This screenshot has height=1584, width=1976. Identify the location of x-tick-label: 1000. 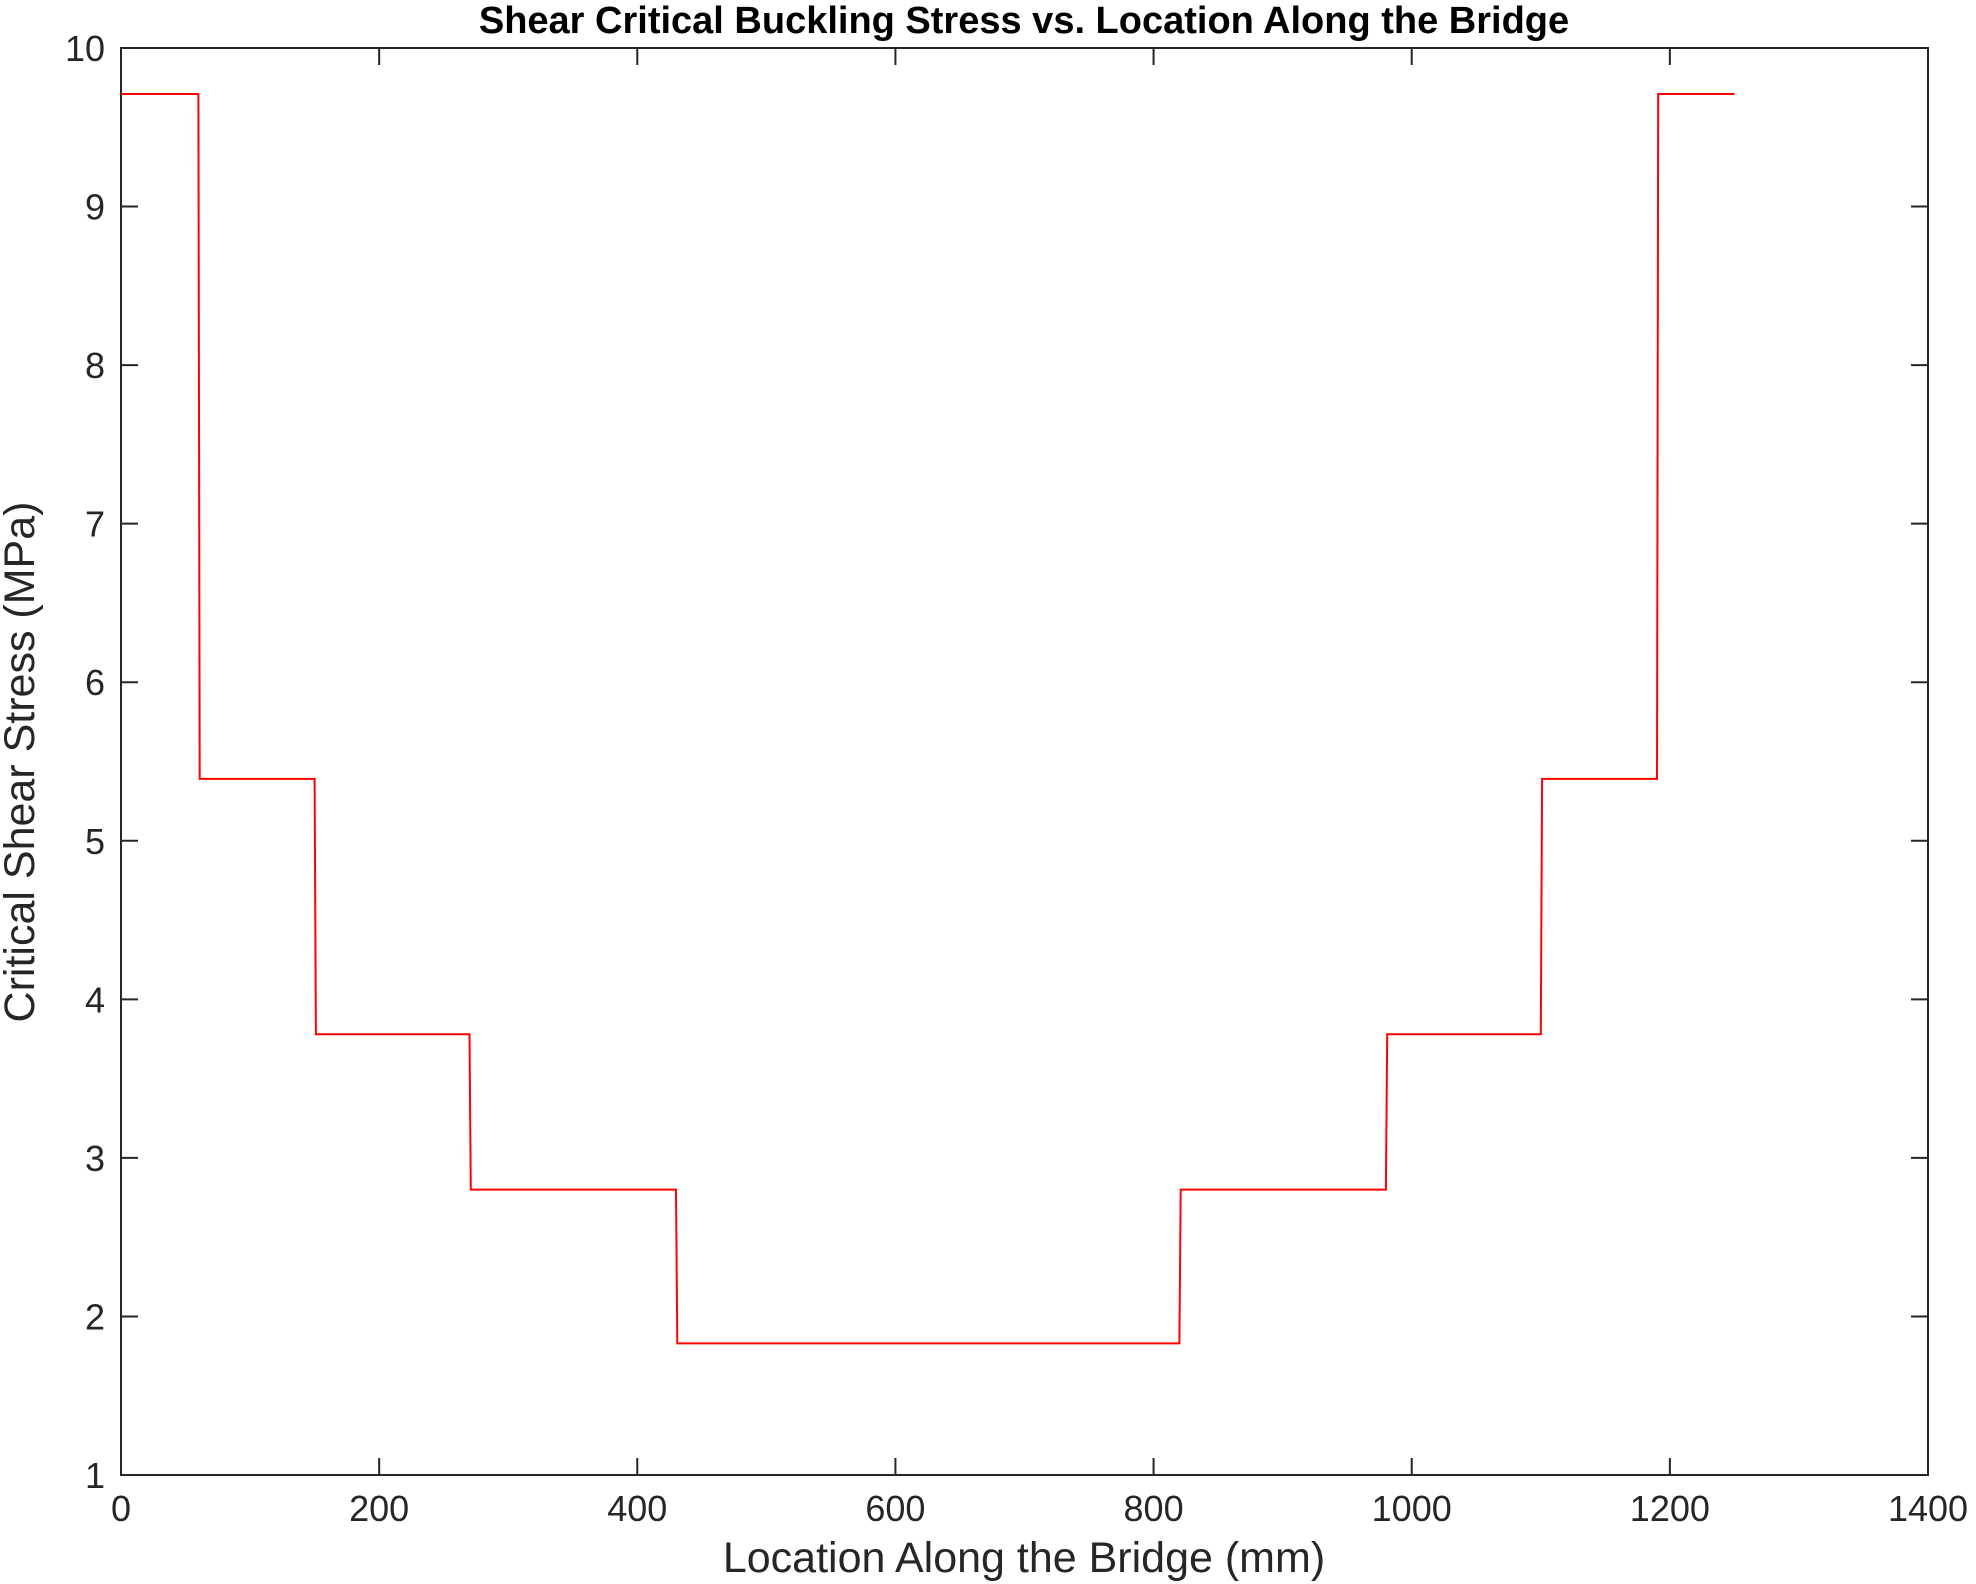
(1412, 1508).